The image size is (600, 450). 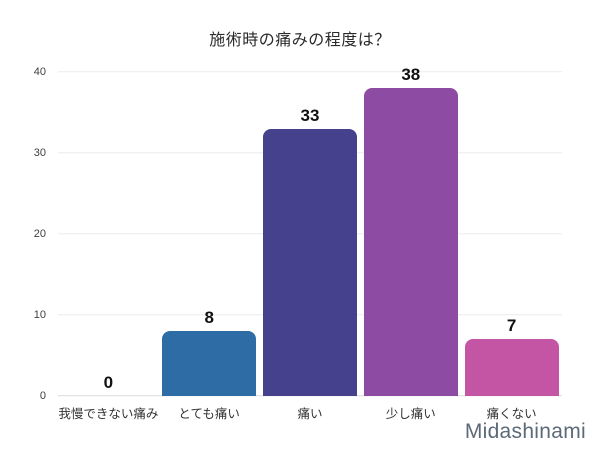 What do you see at coordinates (511, 414) in the screenshot?
I see `x-axis-label-5: 痛くない` at bounding box center [511, 414].